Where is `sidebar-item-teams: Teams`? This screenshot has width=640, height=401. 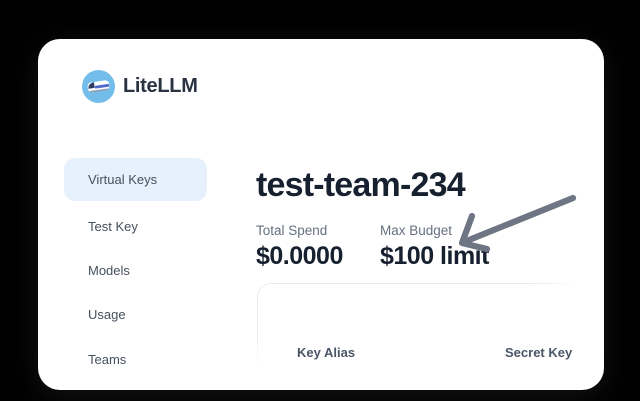 sidebar-item-teams: Teams is located at coordinates (135, 359).